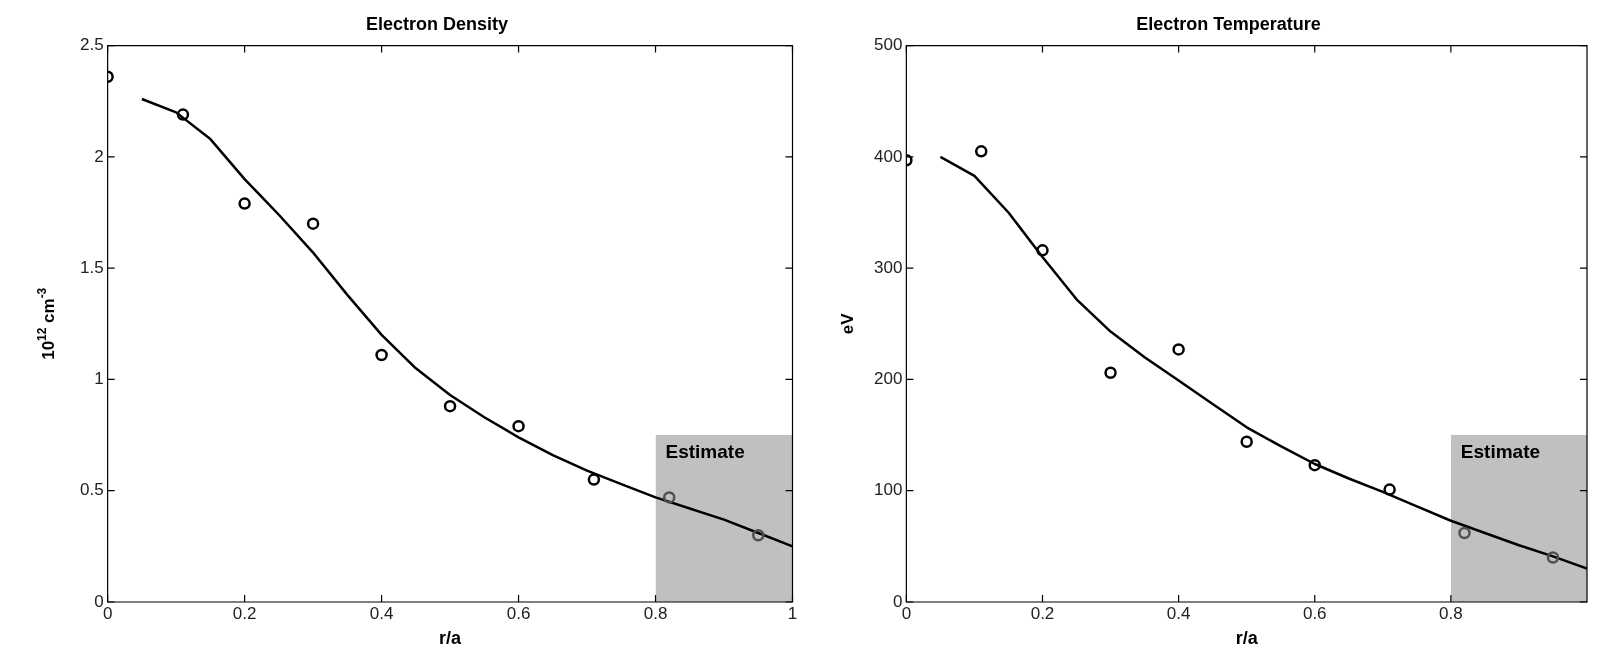 The height and width of the screenshot is (654, 1597). Describe the element at coordinates (888, 156) in the screenshot. I see `y-tick-label: 400` at that location.